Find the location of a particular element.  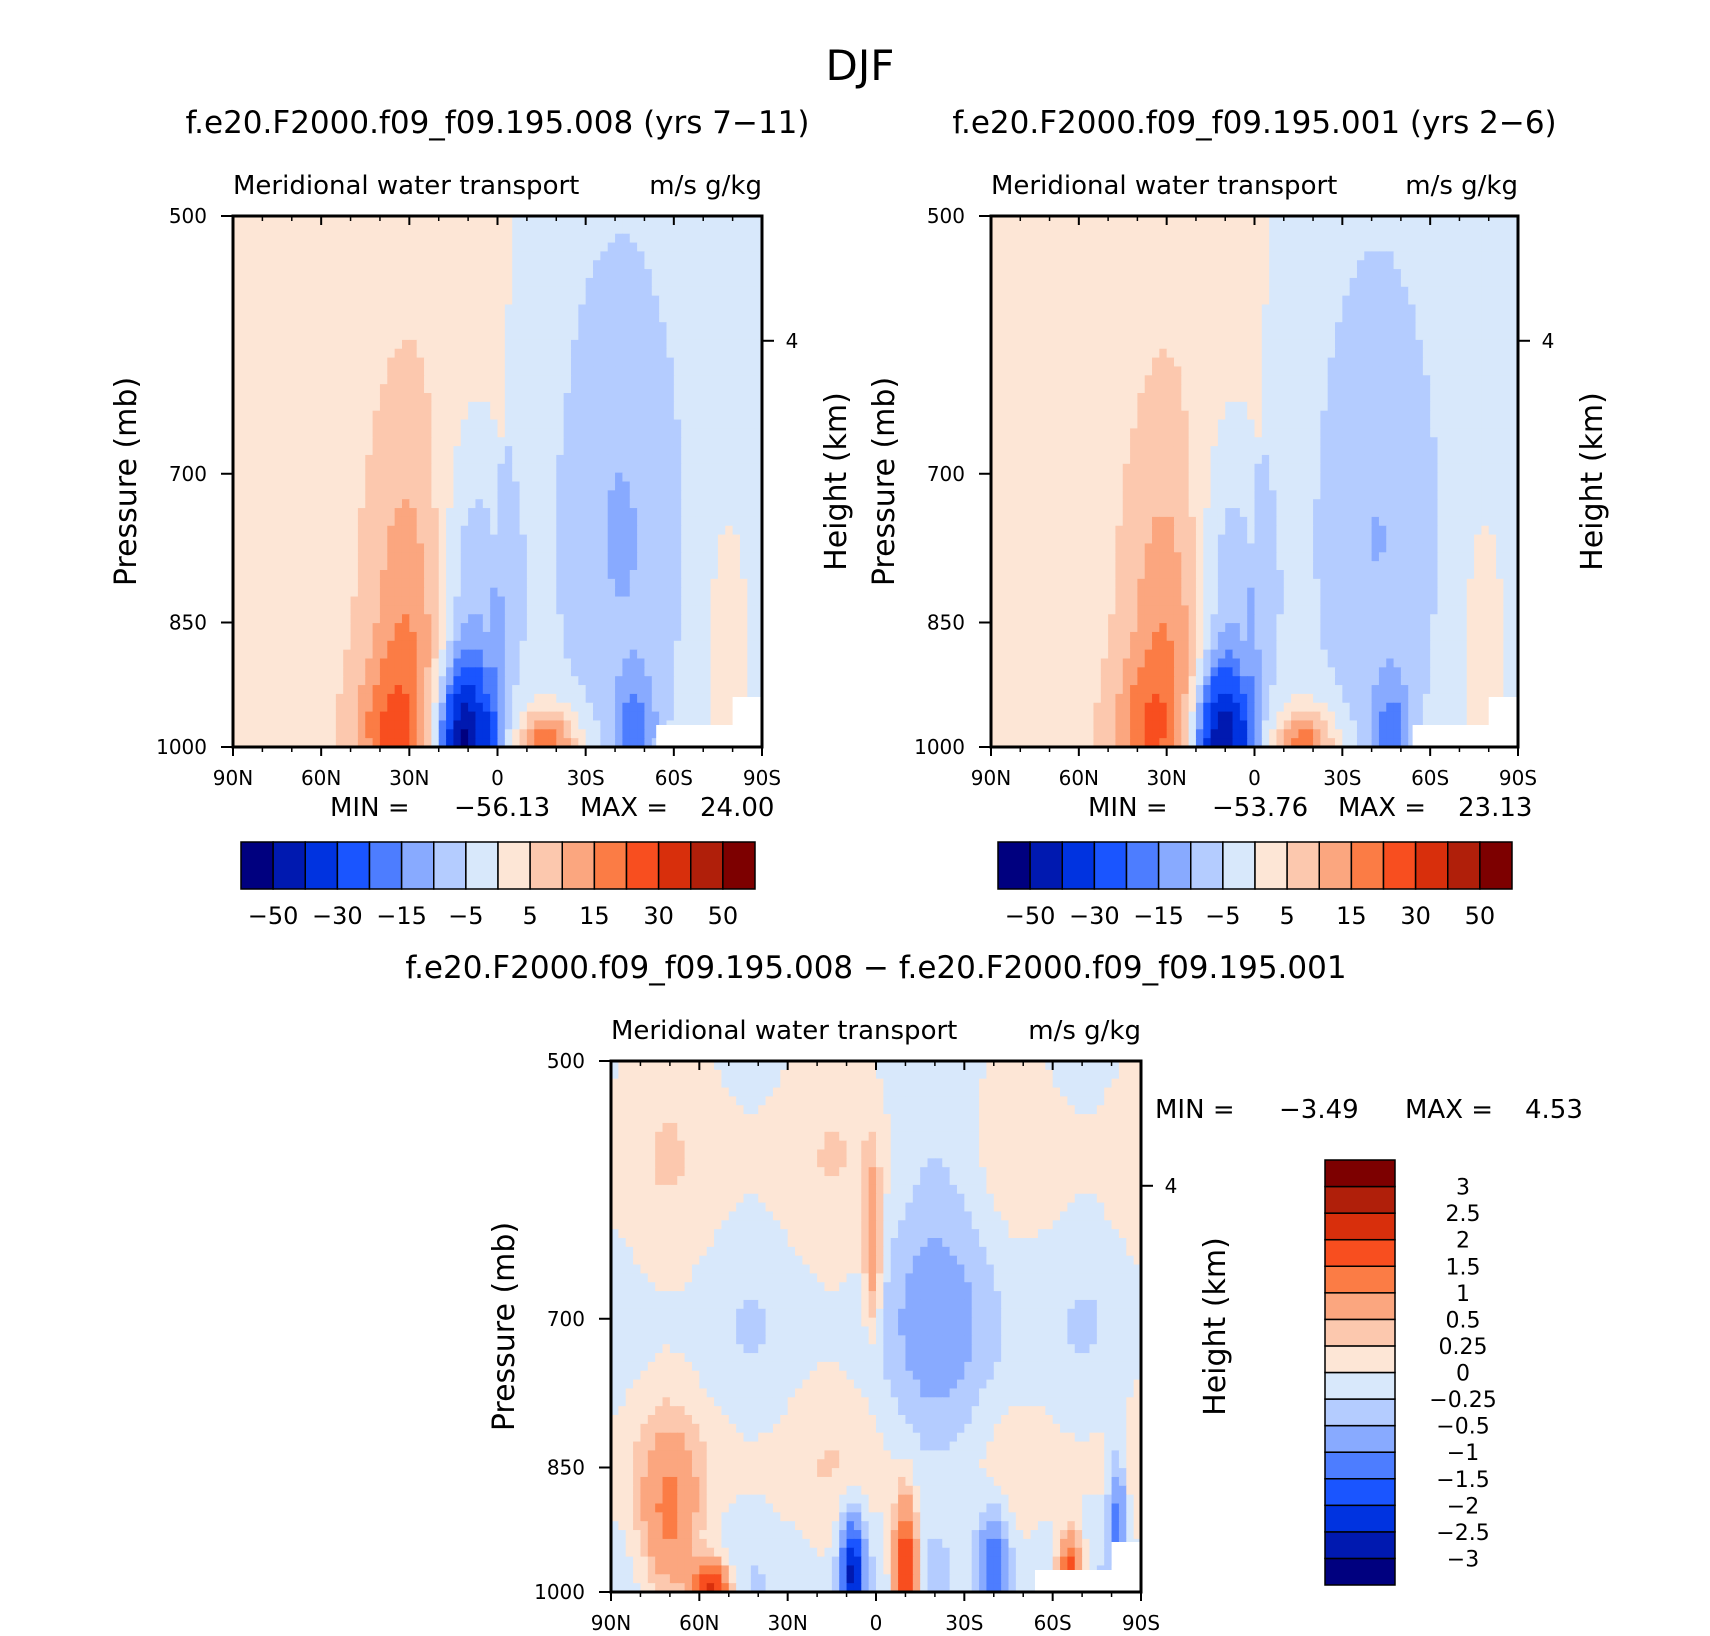

x-tick-label: 60S is located at coordinates (674, 778).